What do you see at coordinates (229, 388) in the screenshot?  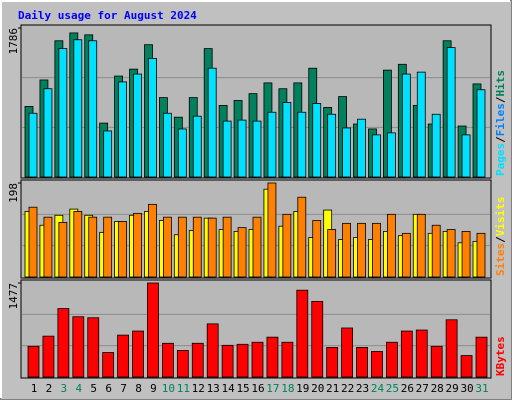 I see `x-tick-label: 14` at bounding box center [229, 388].